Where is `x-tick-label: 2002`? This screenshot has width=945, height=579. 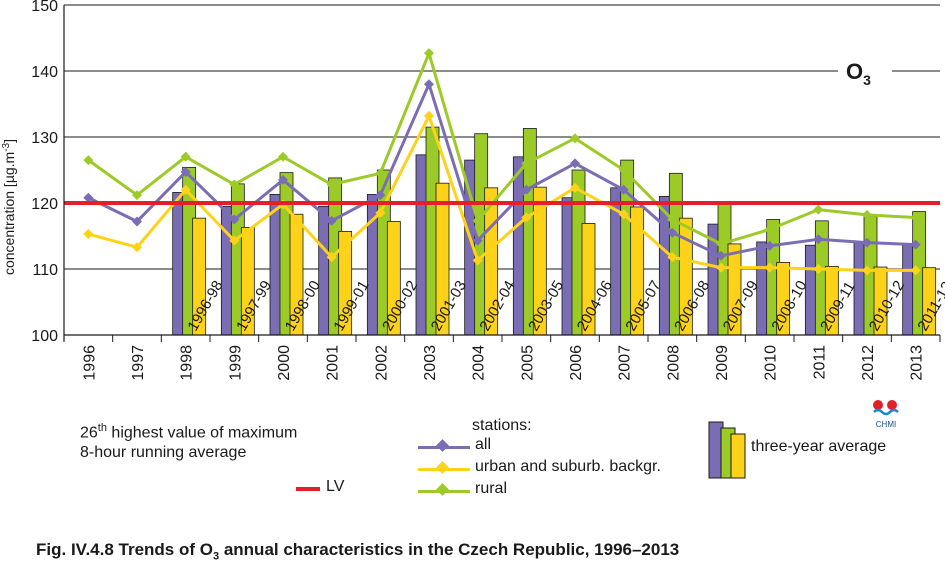
x-tick-label: 2002 is located at coordinates (381, 363).